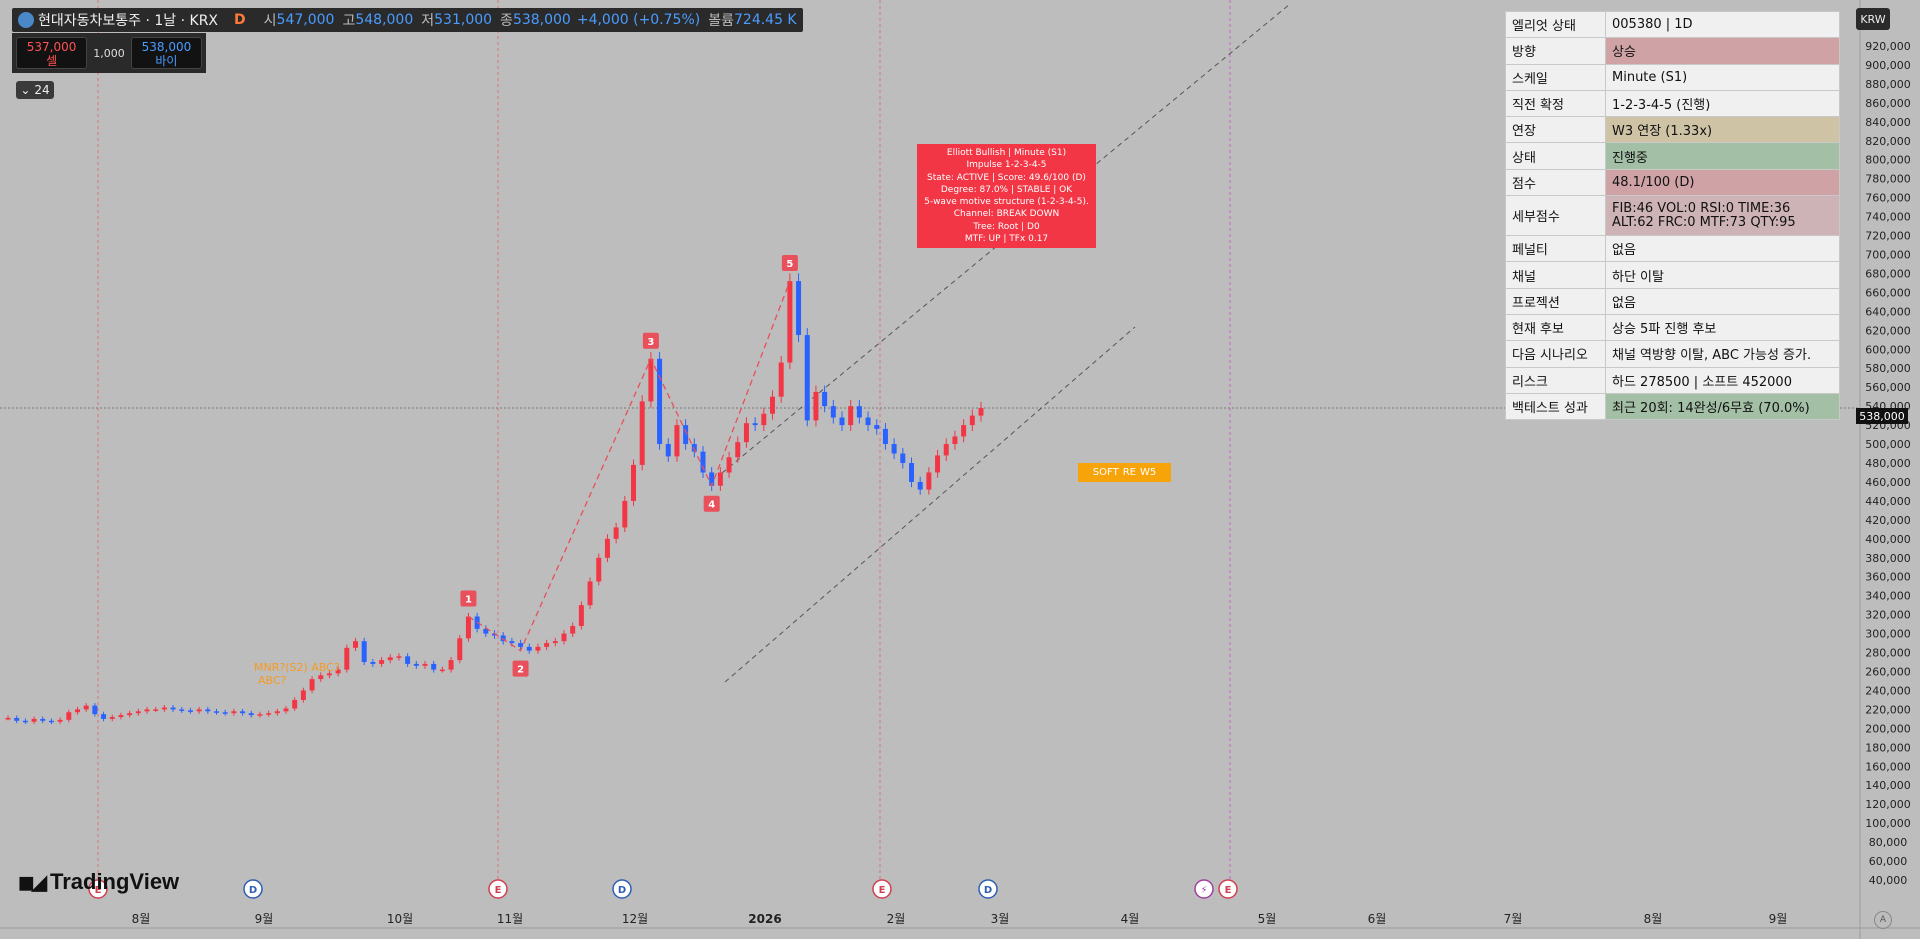 This screenshot has height=939, width=1920. I want to click on volume-label: 볼륨, so click(721, 21).